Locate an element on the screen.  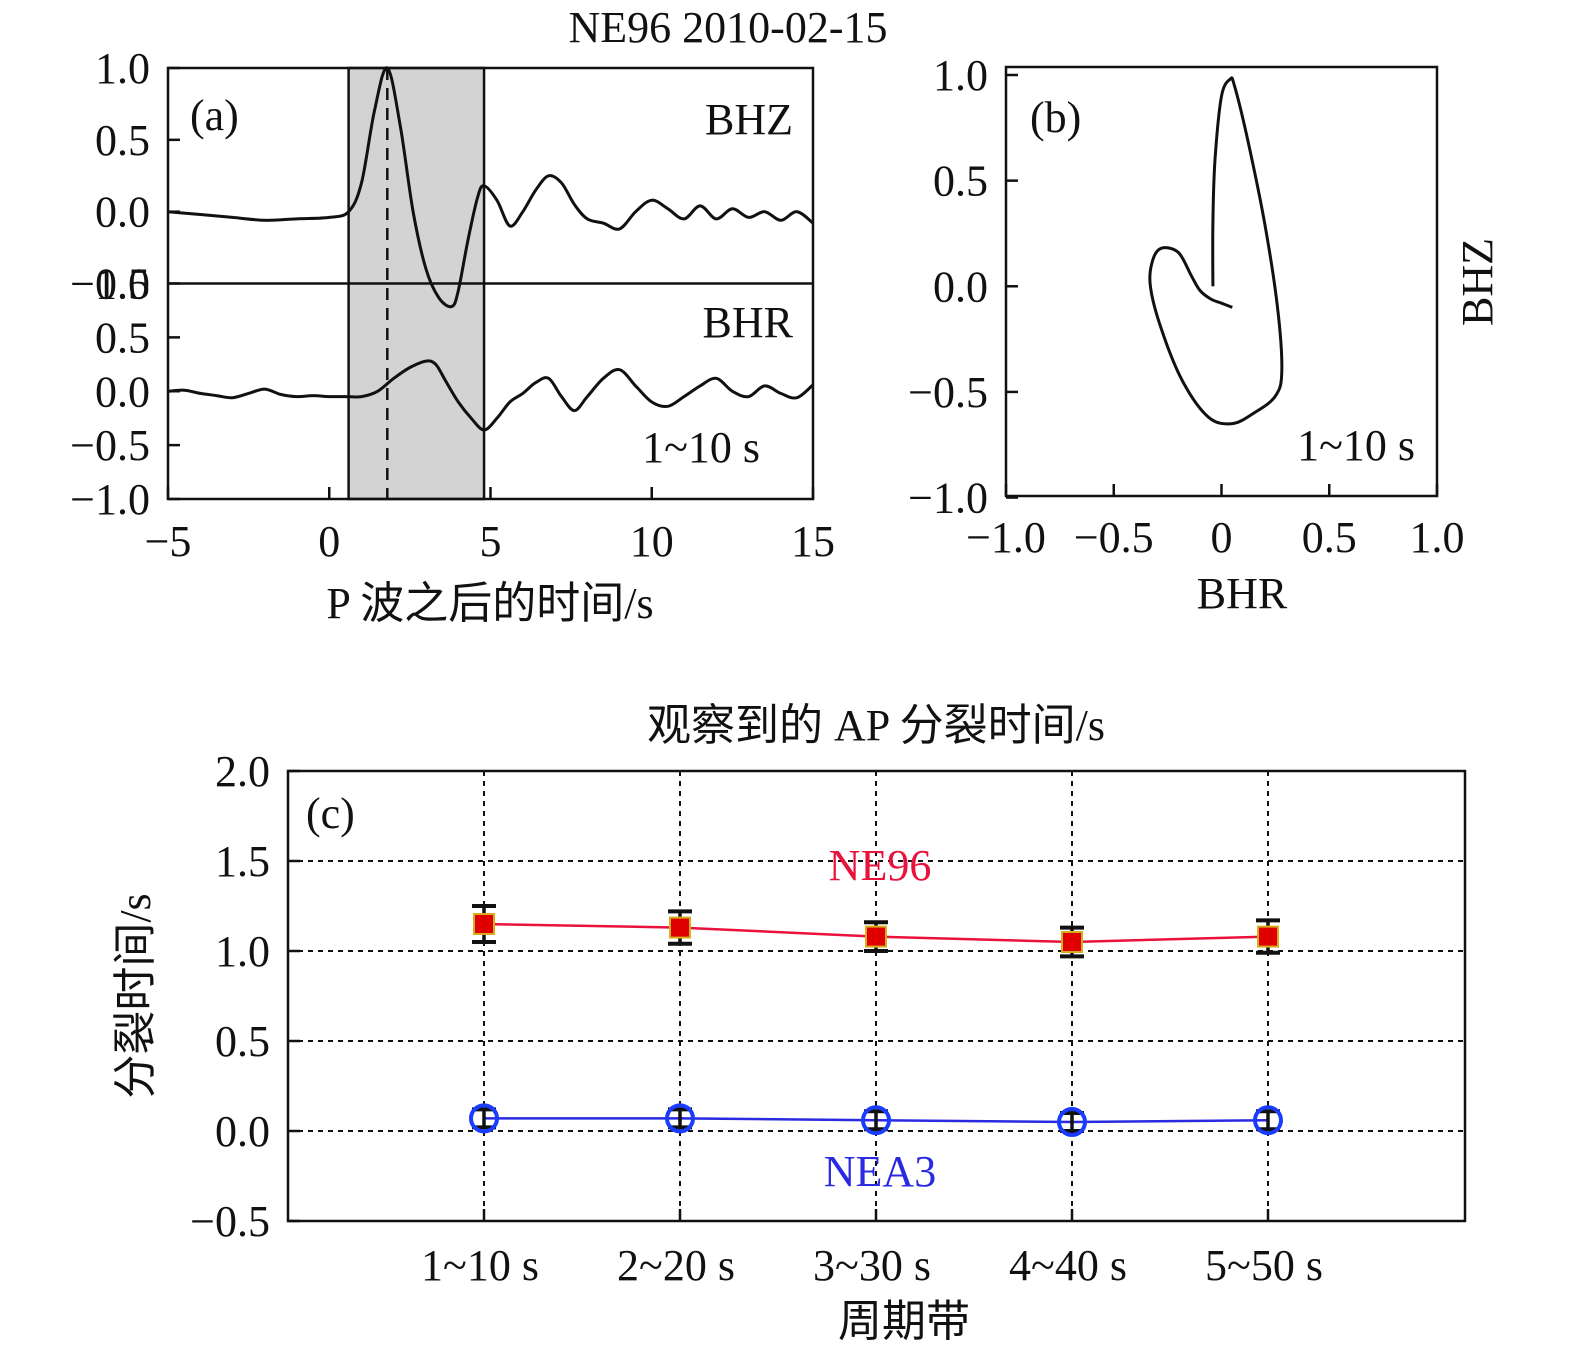
x-tick-label: 15 is located at coordinates (813, 541).